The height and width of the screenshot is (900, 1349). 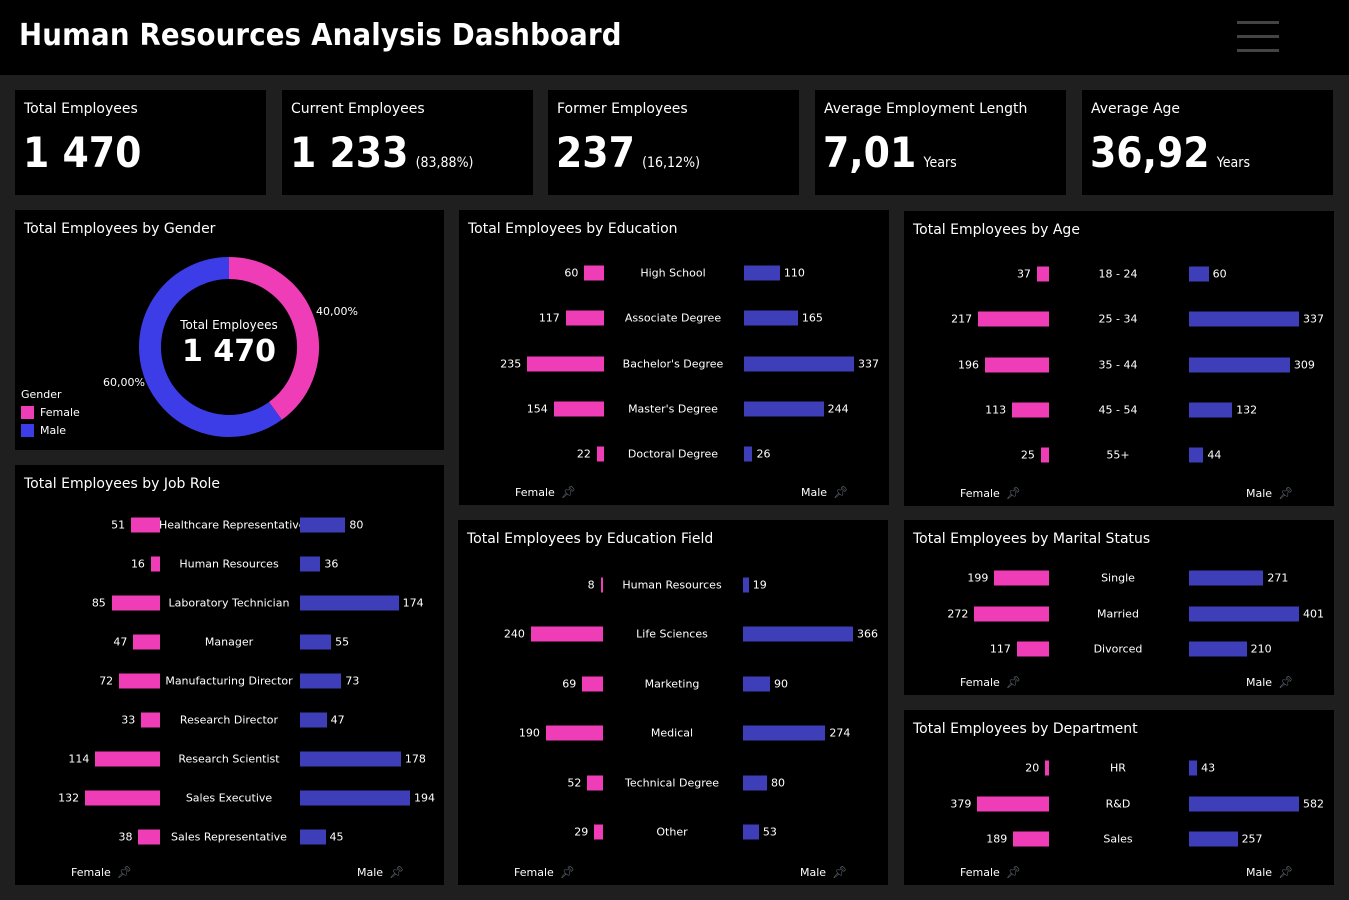 I want to click on kpi-sub: (16,12%), so click(x=671, y=163).